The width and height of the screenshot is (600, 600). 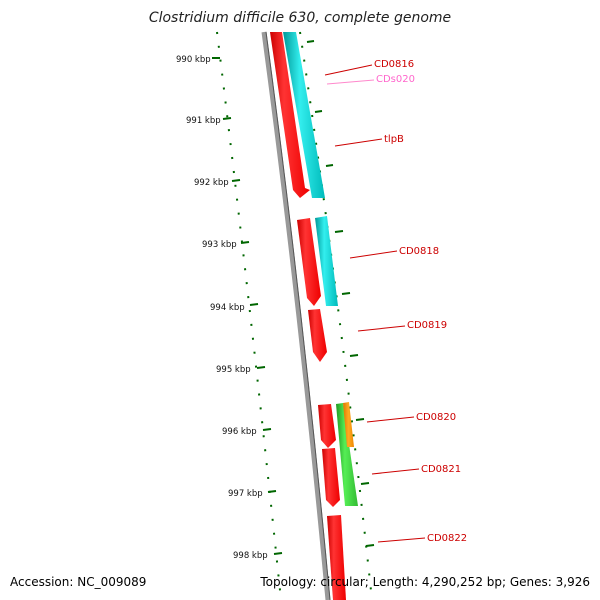 I want to click on backbone-arc-shadow, so click(x=298, y=315).